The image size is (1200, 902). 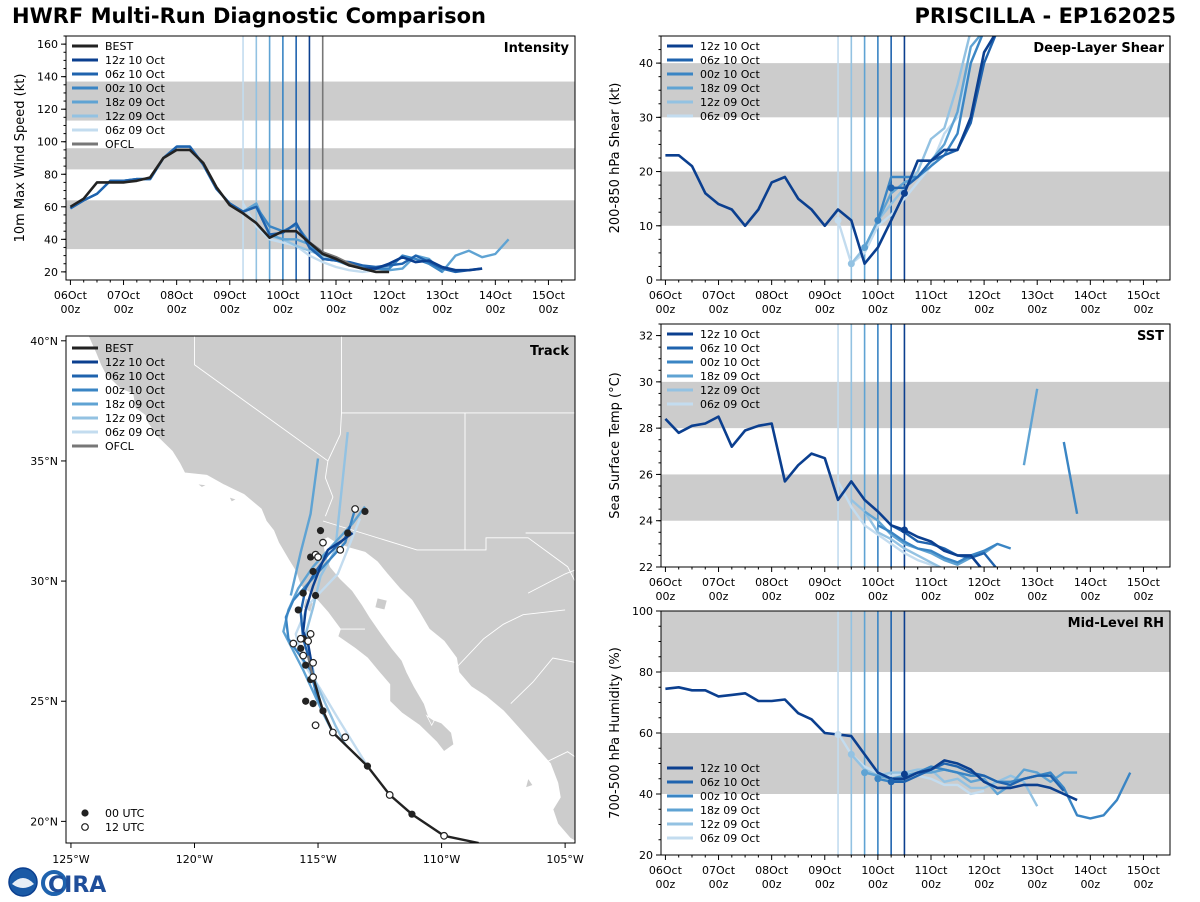 I want to click on x-tick-label: 110°W, so click(x=441, y=859).